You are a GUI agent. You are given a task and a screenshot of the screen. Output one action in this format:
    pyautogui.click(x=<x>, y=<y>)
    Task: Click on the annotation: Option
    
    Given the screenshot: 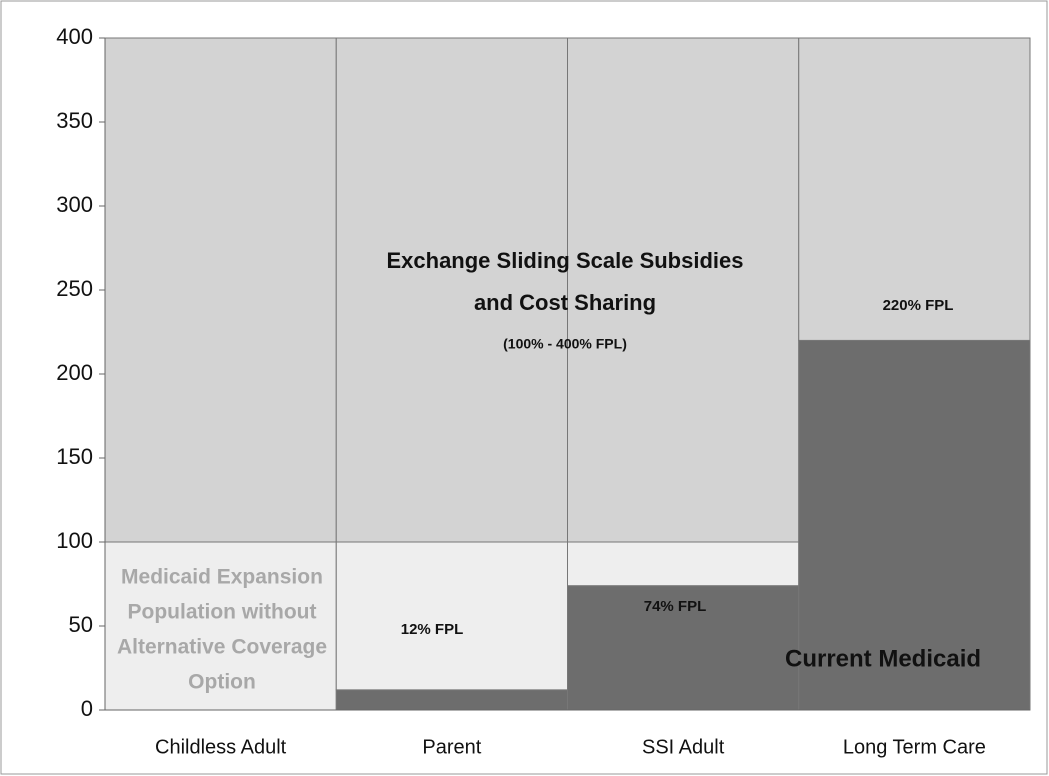 What is the action you would take?
    pyautogui.click(x=222, y=682)
    